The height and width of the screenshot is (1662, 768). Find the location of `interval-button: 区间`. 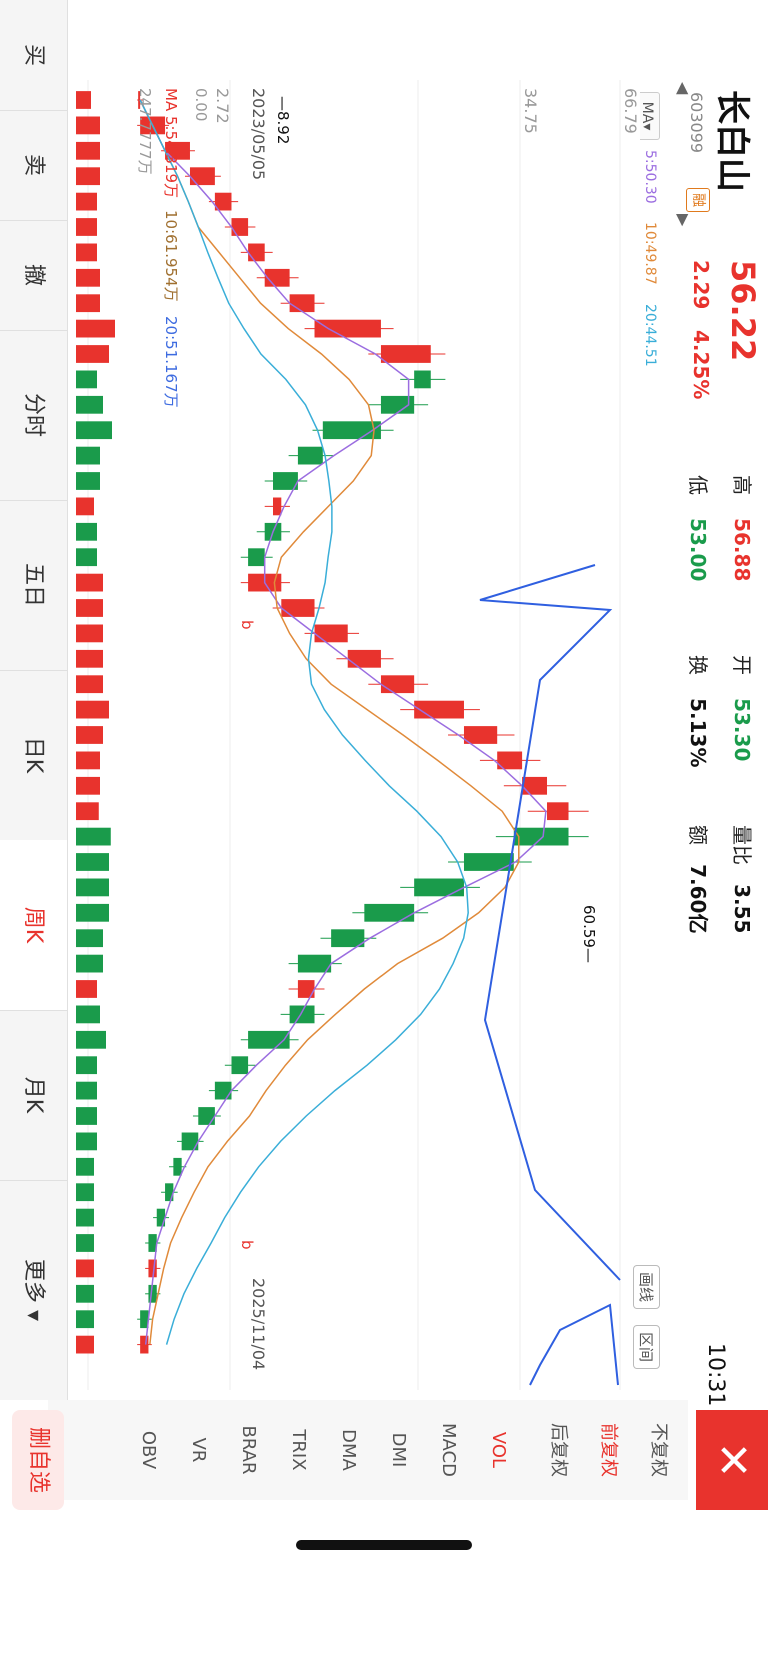

interval-button: 区间 is located at coordinates (646, 1347).